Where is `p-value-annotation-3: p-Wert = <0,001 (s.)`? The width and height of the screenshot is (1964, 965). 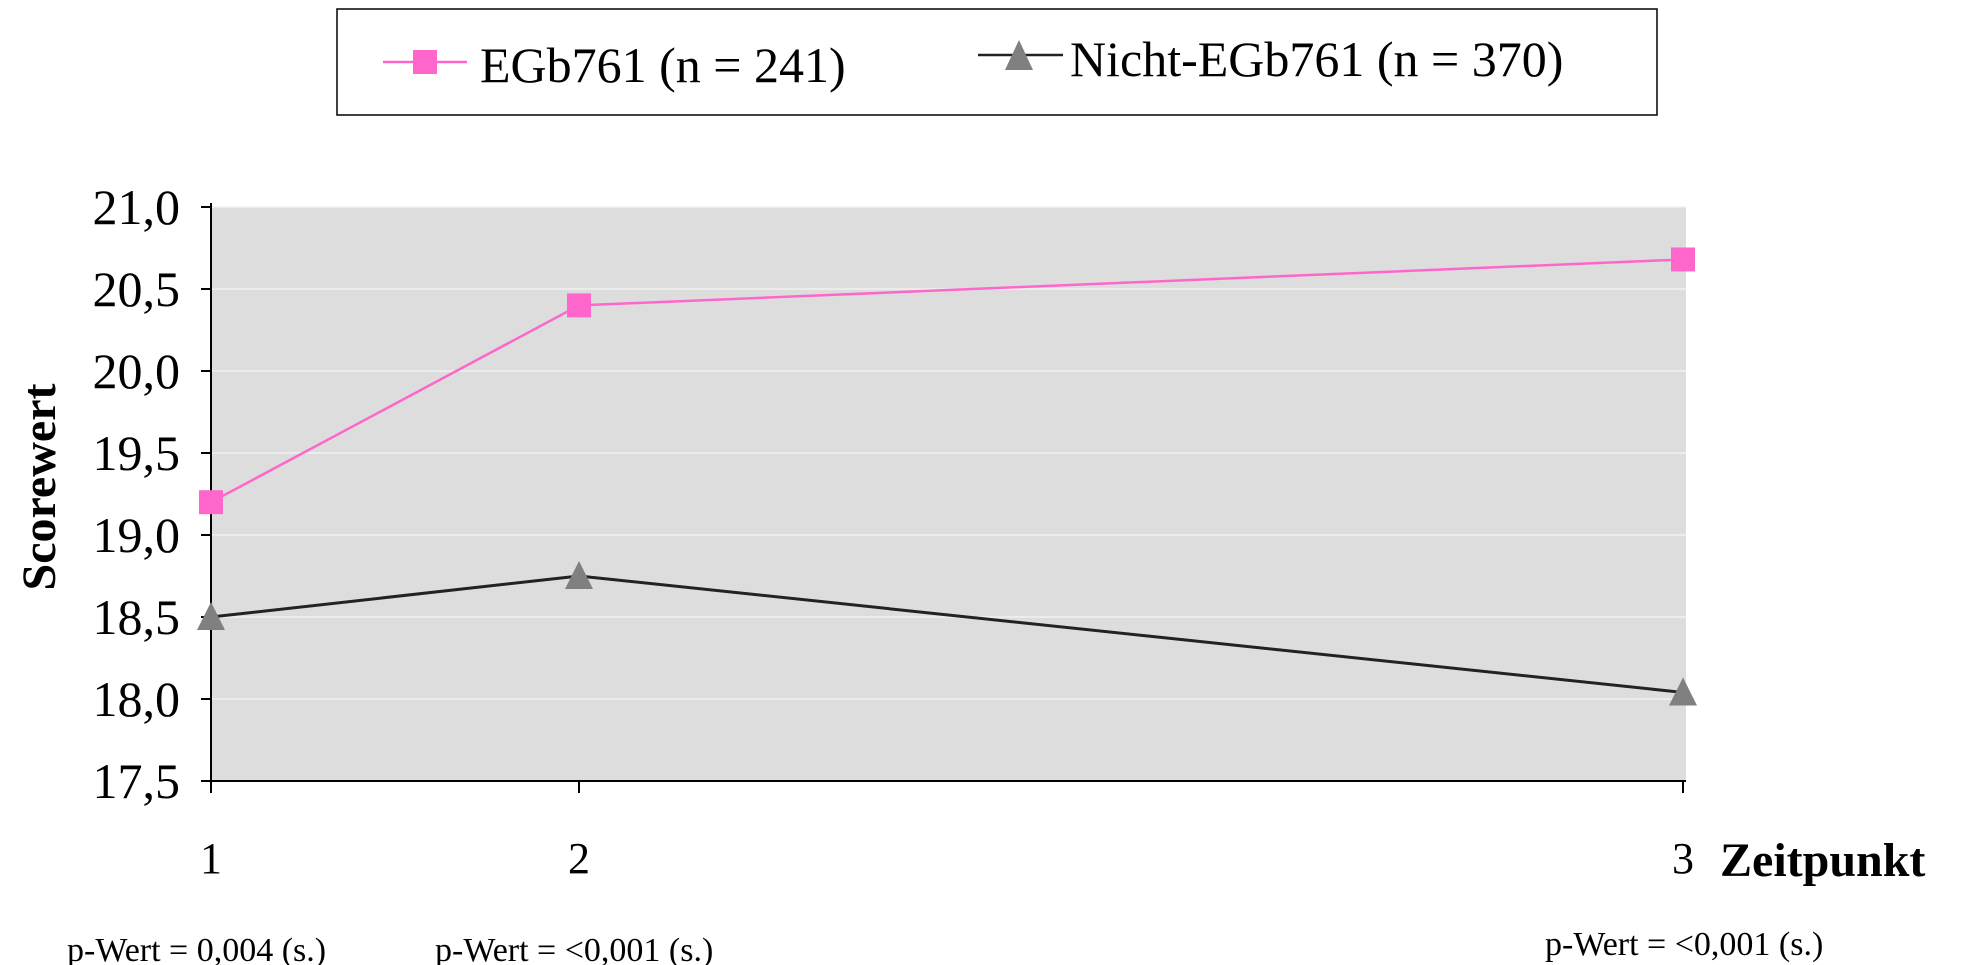
p-value-annotation-3: p-Wert = <0,001 (s.) is located at coordinates (1684, 944).